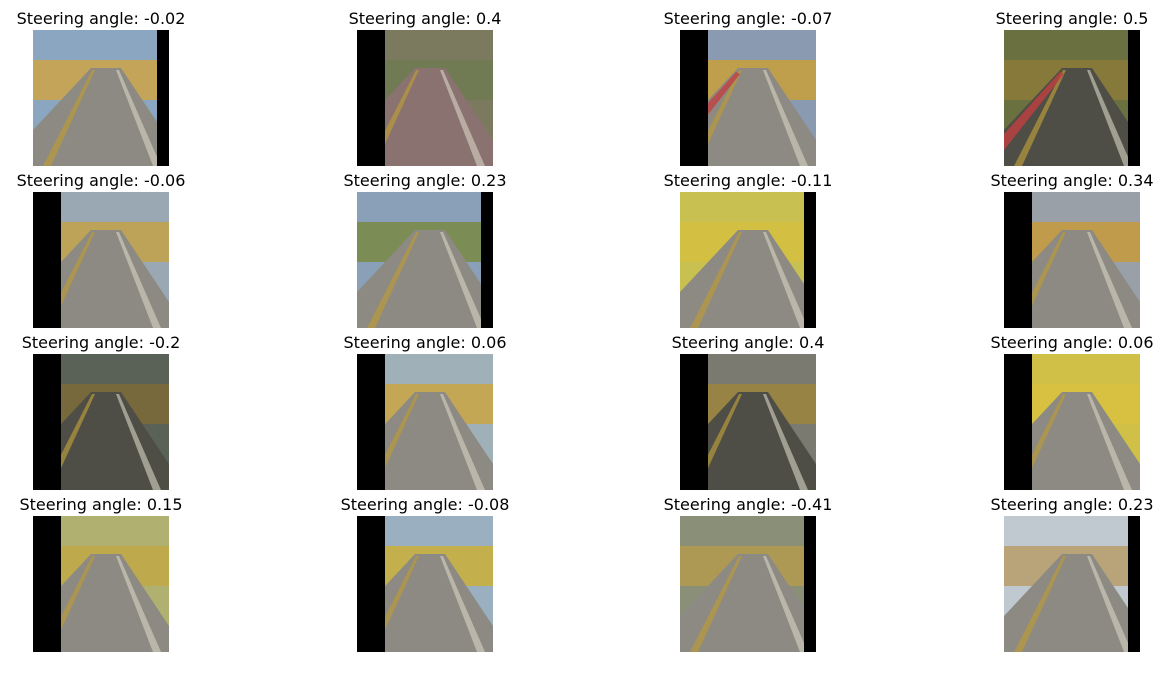 This screenshot has height=680, width=1165. Describe the element at coordinates (748, 180) in the screenshot. I see `cell-title: Steering angle: -0.11` at that location.